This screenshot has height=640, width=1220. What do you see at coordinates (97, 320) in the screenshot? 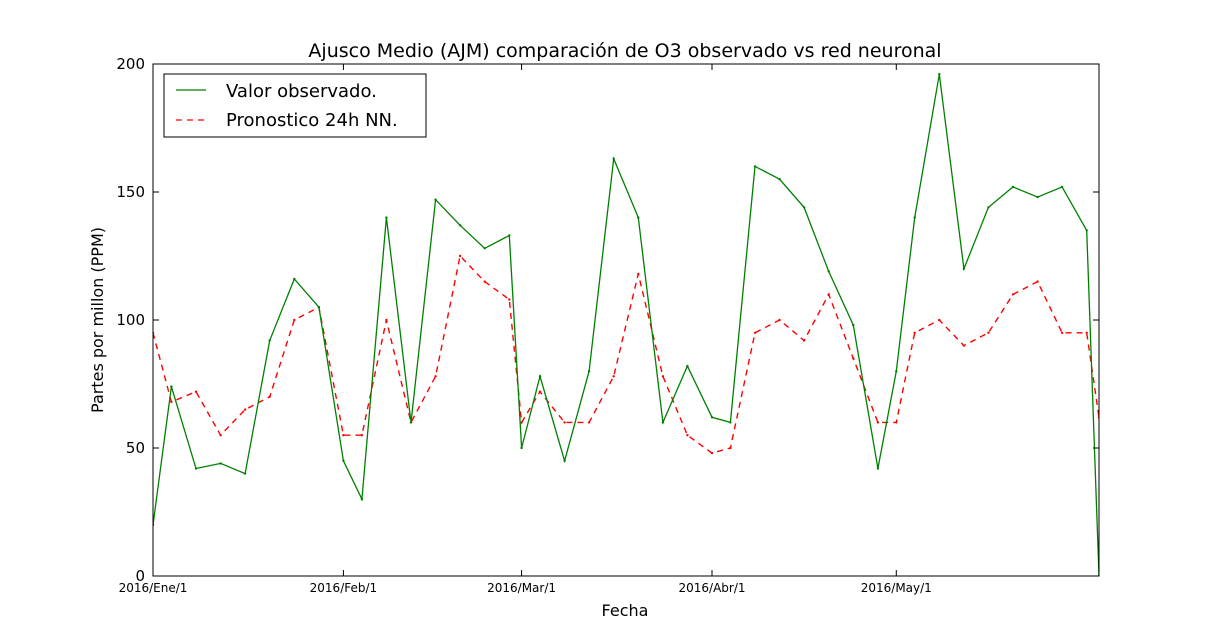
I see `y-axis-label: Partes por millon (PPM)` at bounding box center [97, 320].